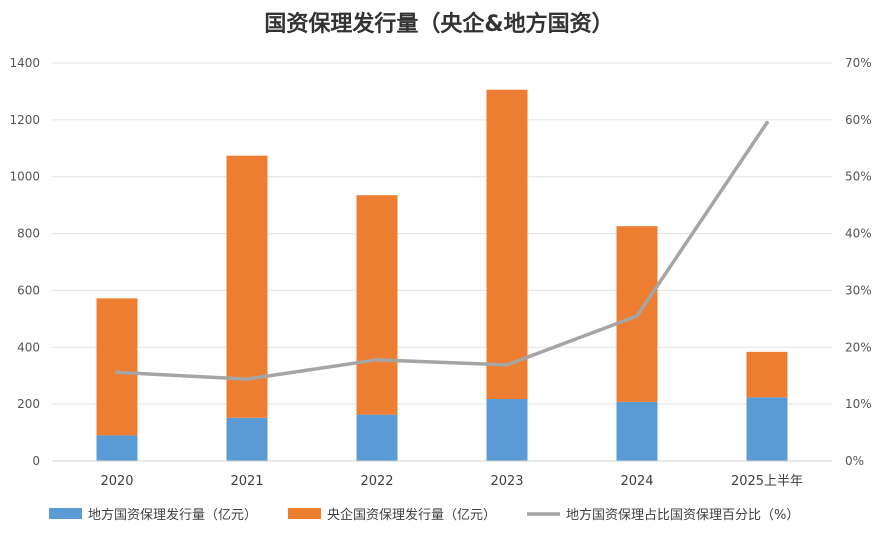 The width and height of the screenshot is (878, 540). I want to click on x-tick-label: 2024, so click(636, 481).